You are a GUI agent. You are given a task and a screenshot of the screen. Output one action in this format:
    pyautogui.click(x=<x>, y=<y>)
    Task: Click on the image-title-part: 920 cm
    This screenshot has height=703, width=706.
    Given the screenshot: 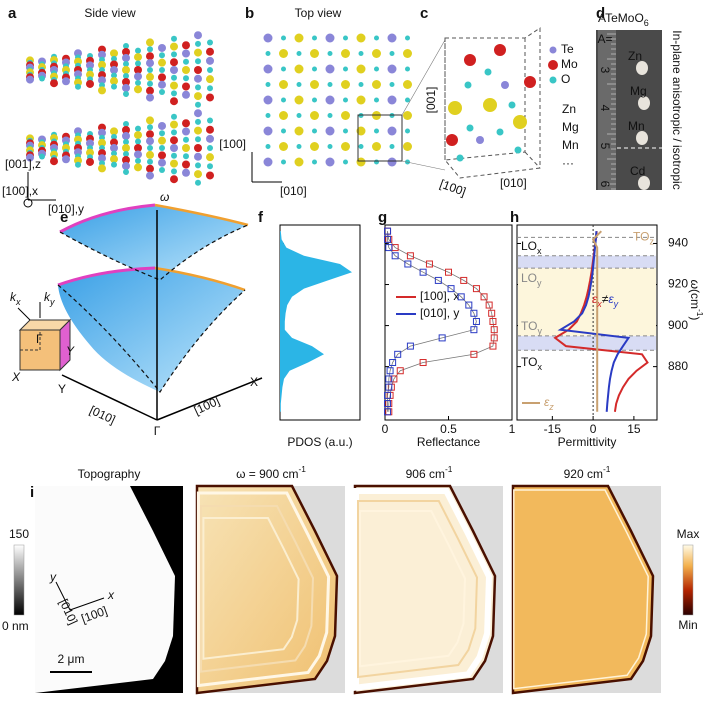 What is the action you would take?
    pyautogui.click(x=583, y=474)
    